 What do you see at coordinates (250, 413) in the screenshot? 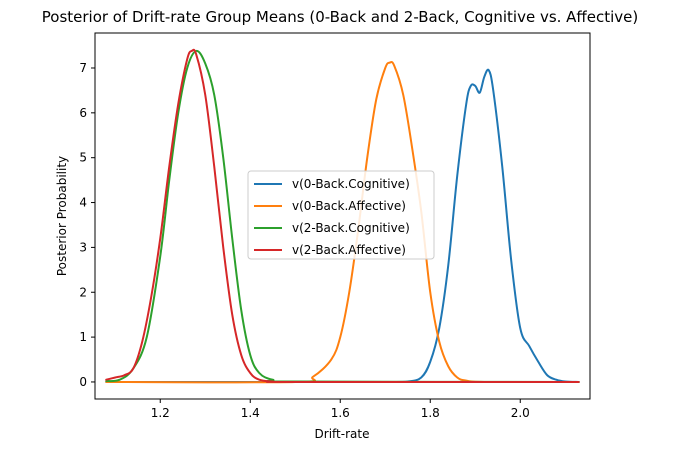
I see `x-tick-label: 1.4` at bounding box center [250, 413].